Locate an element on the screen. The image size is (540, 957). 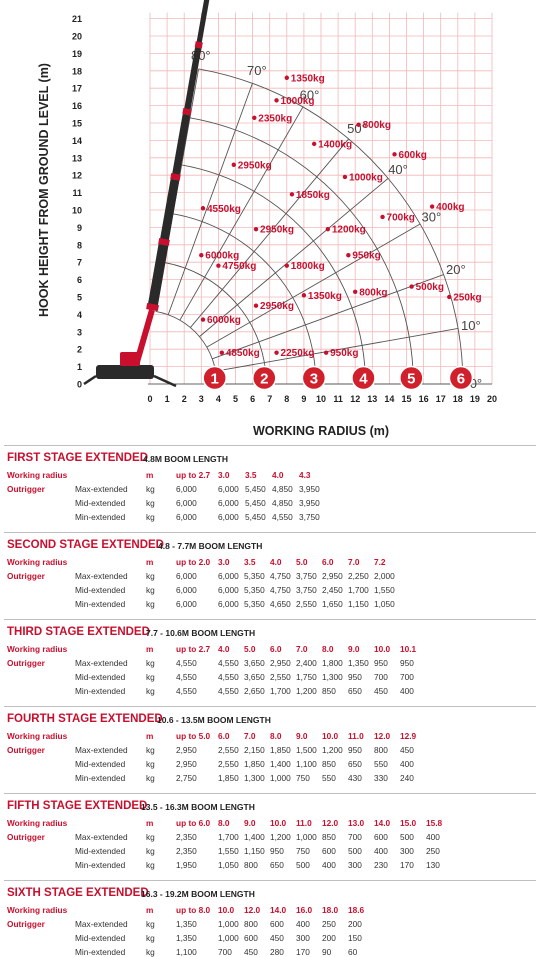
load-value: 430 is located at coordinates (355, 778).